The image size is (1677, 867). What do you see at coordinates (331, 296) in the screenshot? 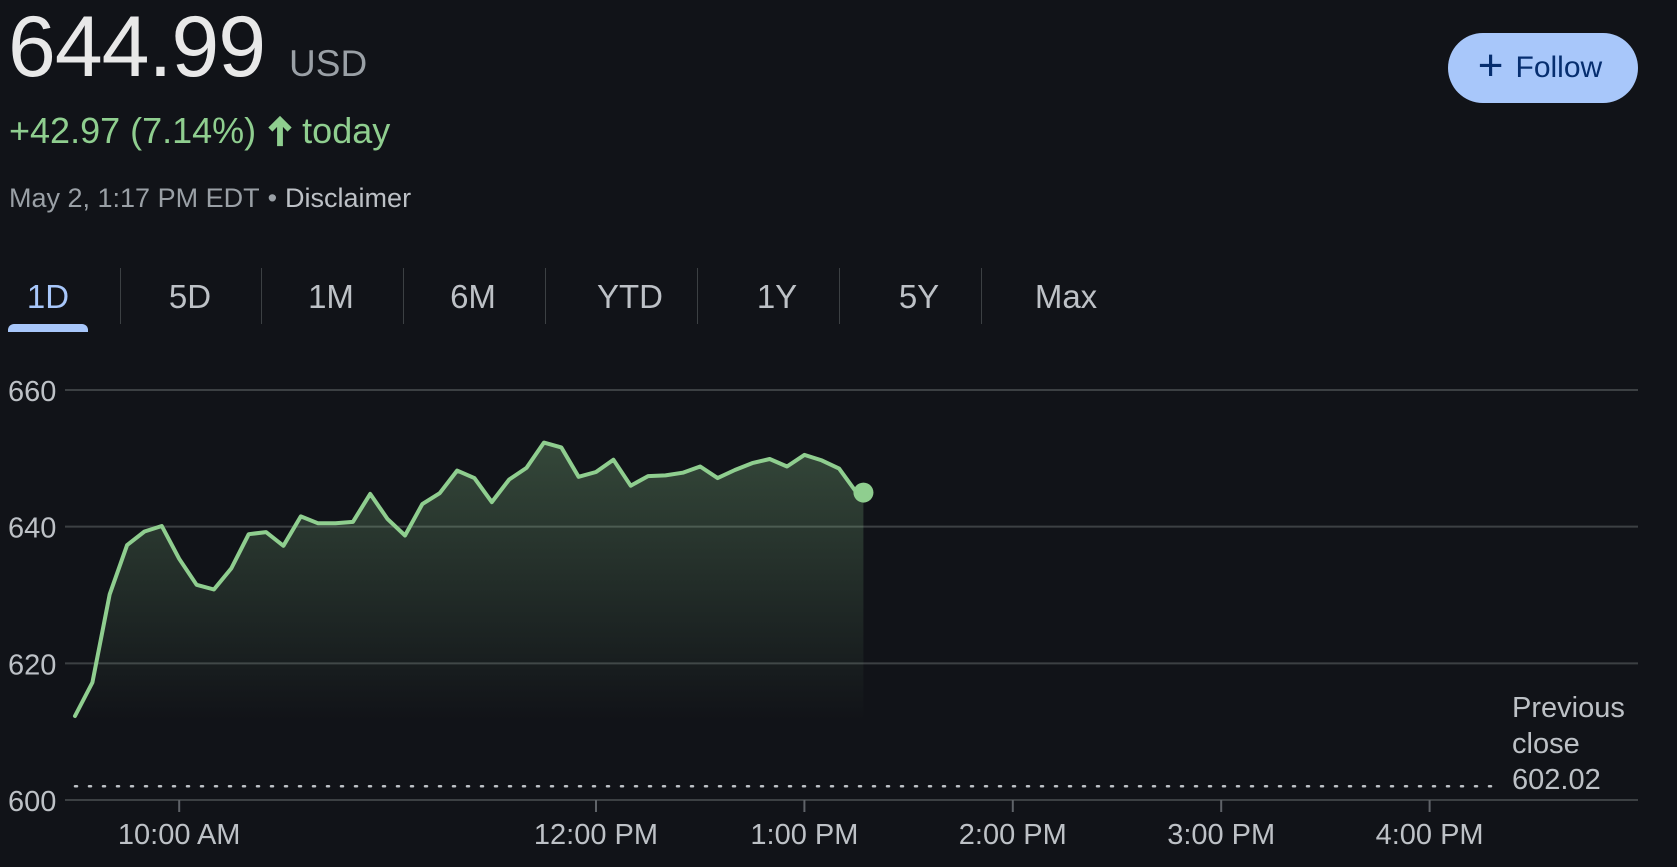
I see `tab-1m: 1M` at bounding box center [331, 296].